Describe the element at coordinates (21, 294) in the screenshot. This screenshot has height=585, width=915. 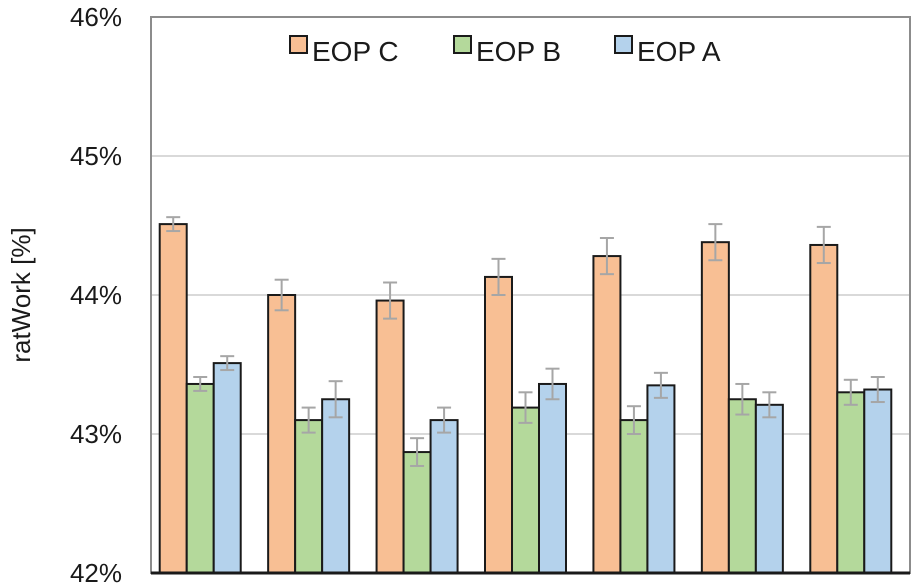
I see `y-axis-title: ratWork [%]` at that location.